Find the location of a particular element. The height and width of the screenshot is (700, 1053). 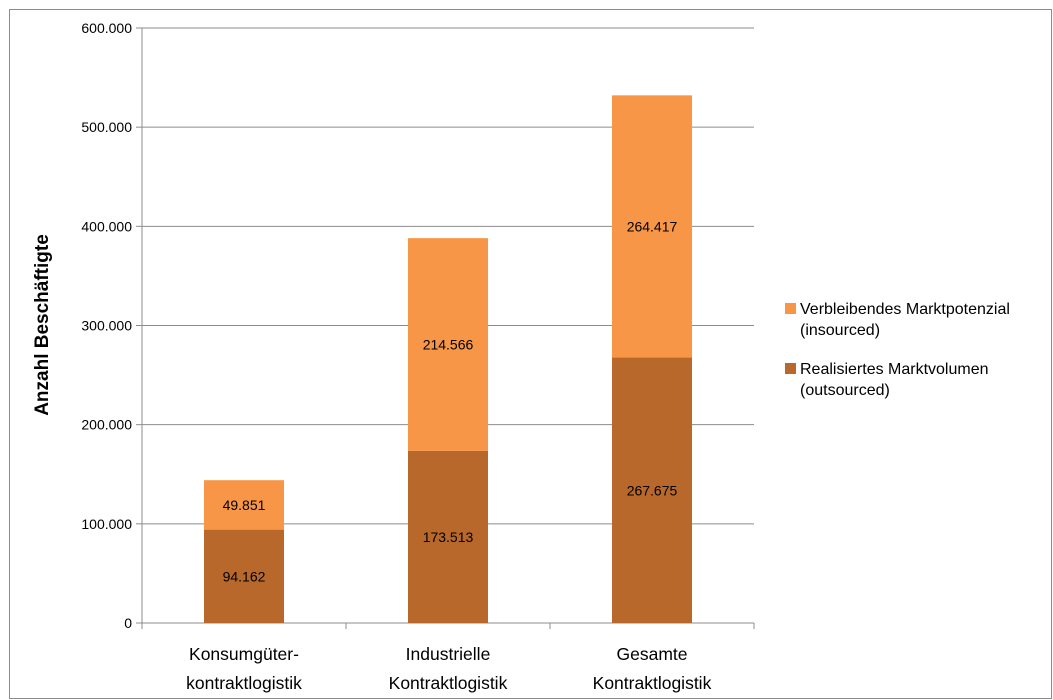

data-label: 94.162 is located at coordinates (244, 576).